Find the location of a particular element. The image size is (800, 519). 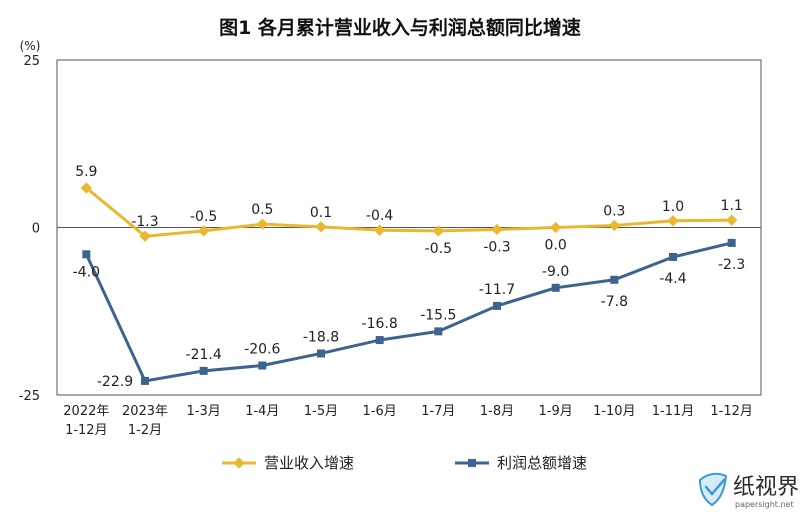

x-tick-label: 1-9月 is located at coordinates (556, 411).